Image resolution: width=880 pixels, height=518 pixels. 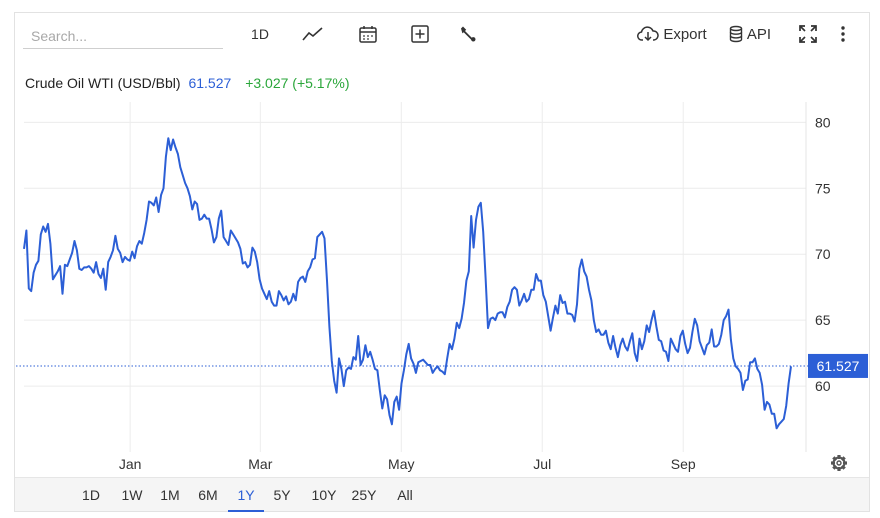 What do you see at coordinates (282, 495) in the screenshot?
I see `range-button-5y: 5Y` at bounding box center [282, 495].